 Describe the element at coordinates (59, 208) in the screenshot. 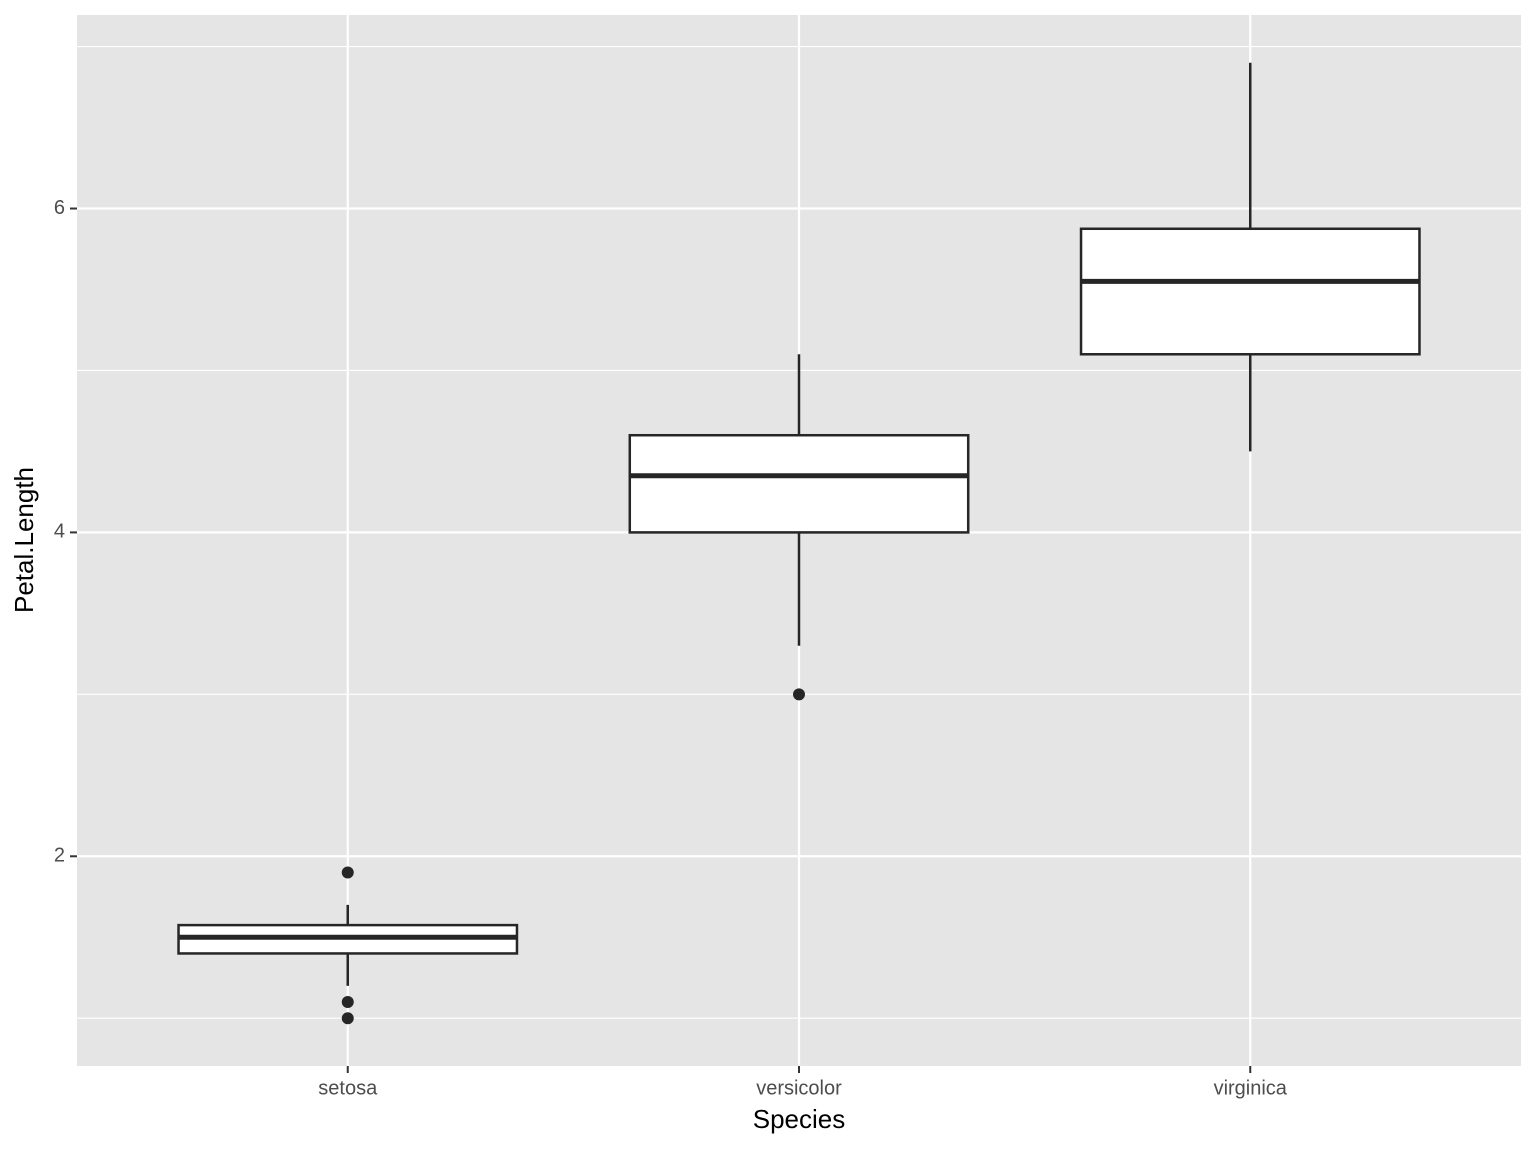

I see `y-tick-label: 6` at that location.